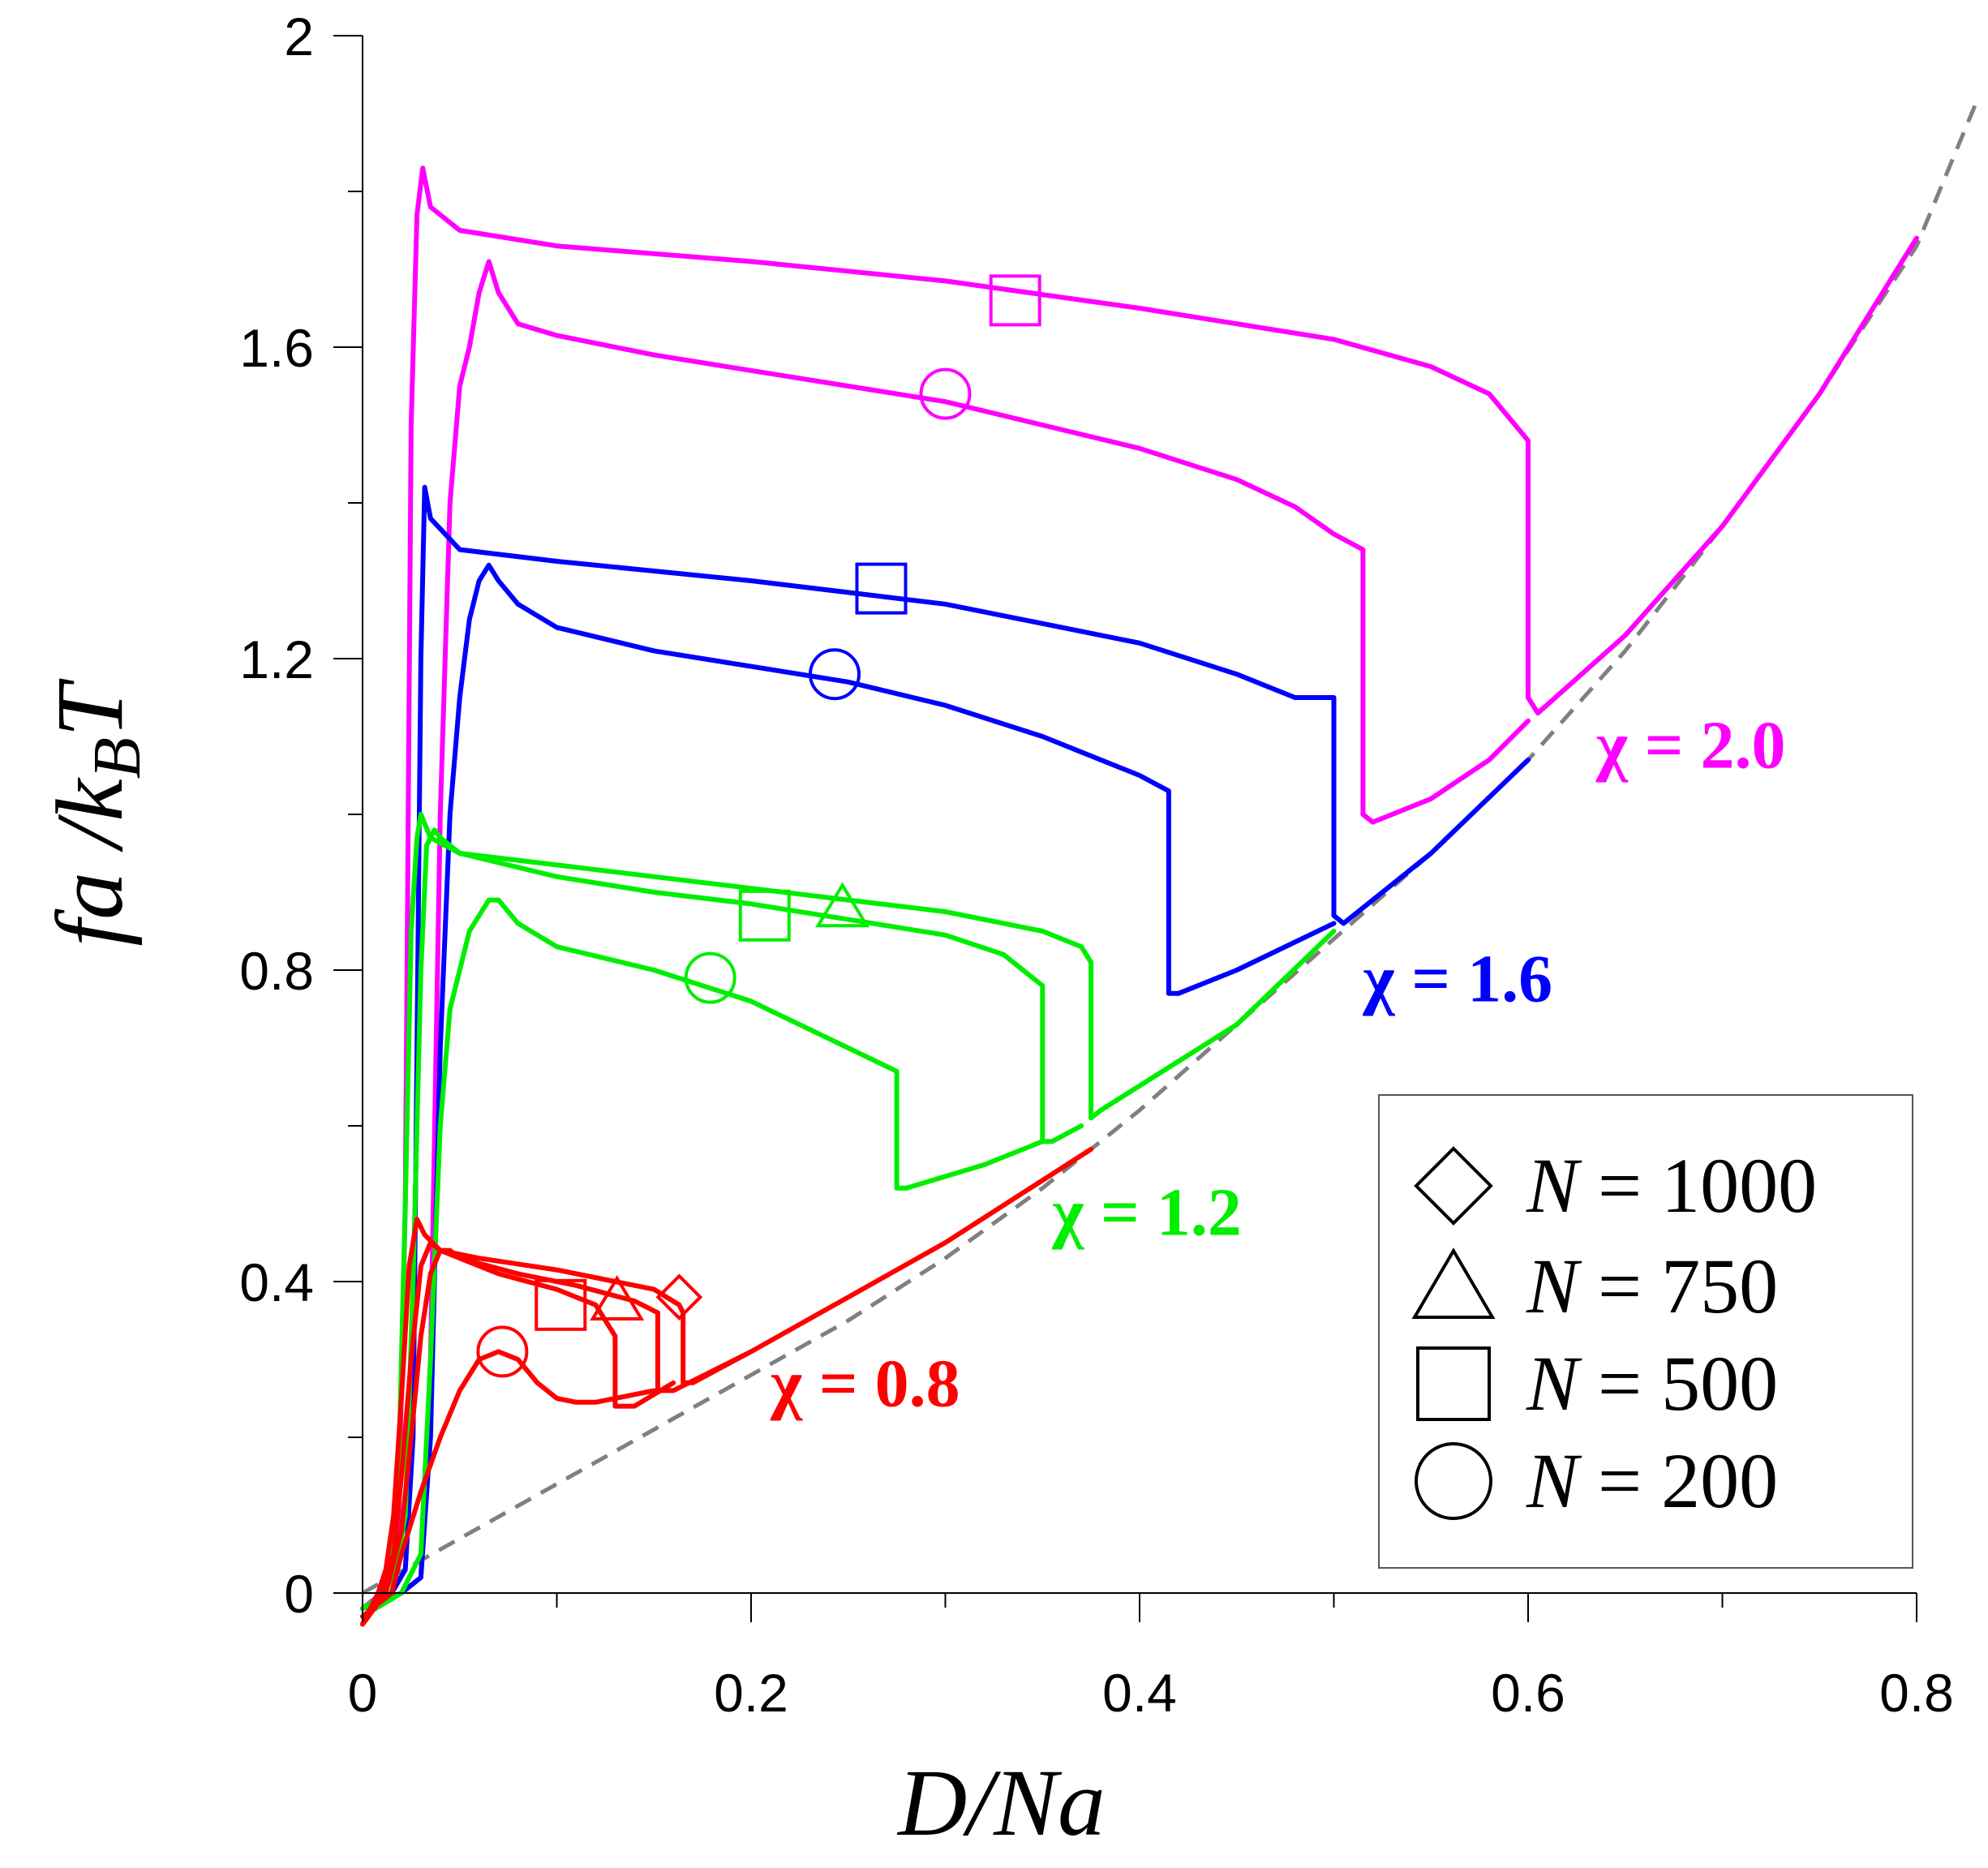 This screenshot has width=1988, height=1868. What do you see at coordinates (1015, 301) in the screenshot?
I see `series-0-square-marker` at bounding box center [1015, 301].